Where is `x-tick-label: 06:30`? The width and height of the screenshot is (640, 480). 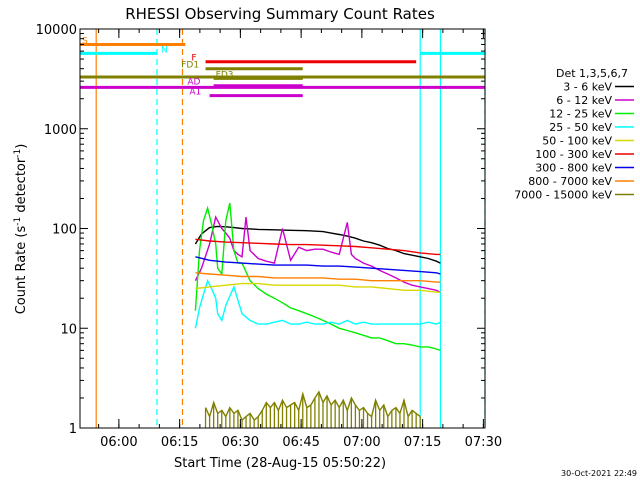 x-tick-label: 06:30 is located at coordinates (240, 442).